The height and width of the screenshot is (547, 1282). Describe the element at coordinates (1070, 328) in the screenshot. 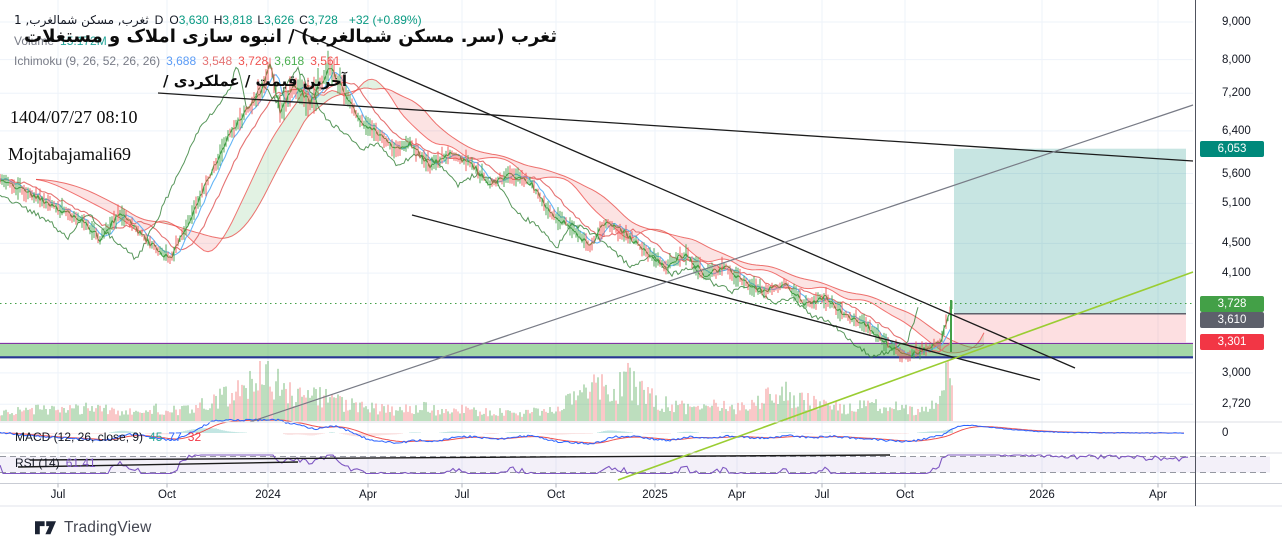

I see `position-loss-zone` at that location.